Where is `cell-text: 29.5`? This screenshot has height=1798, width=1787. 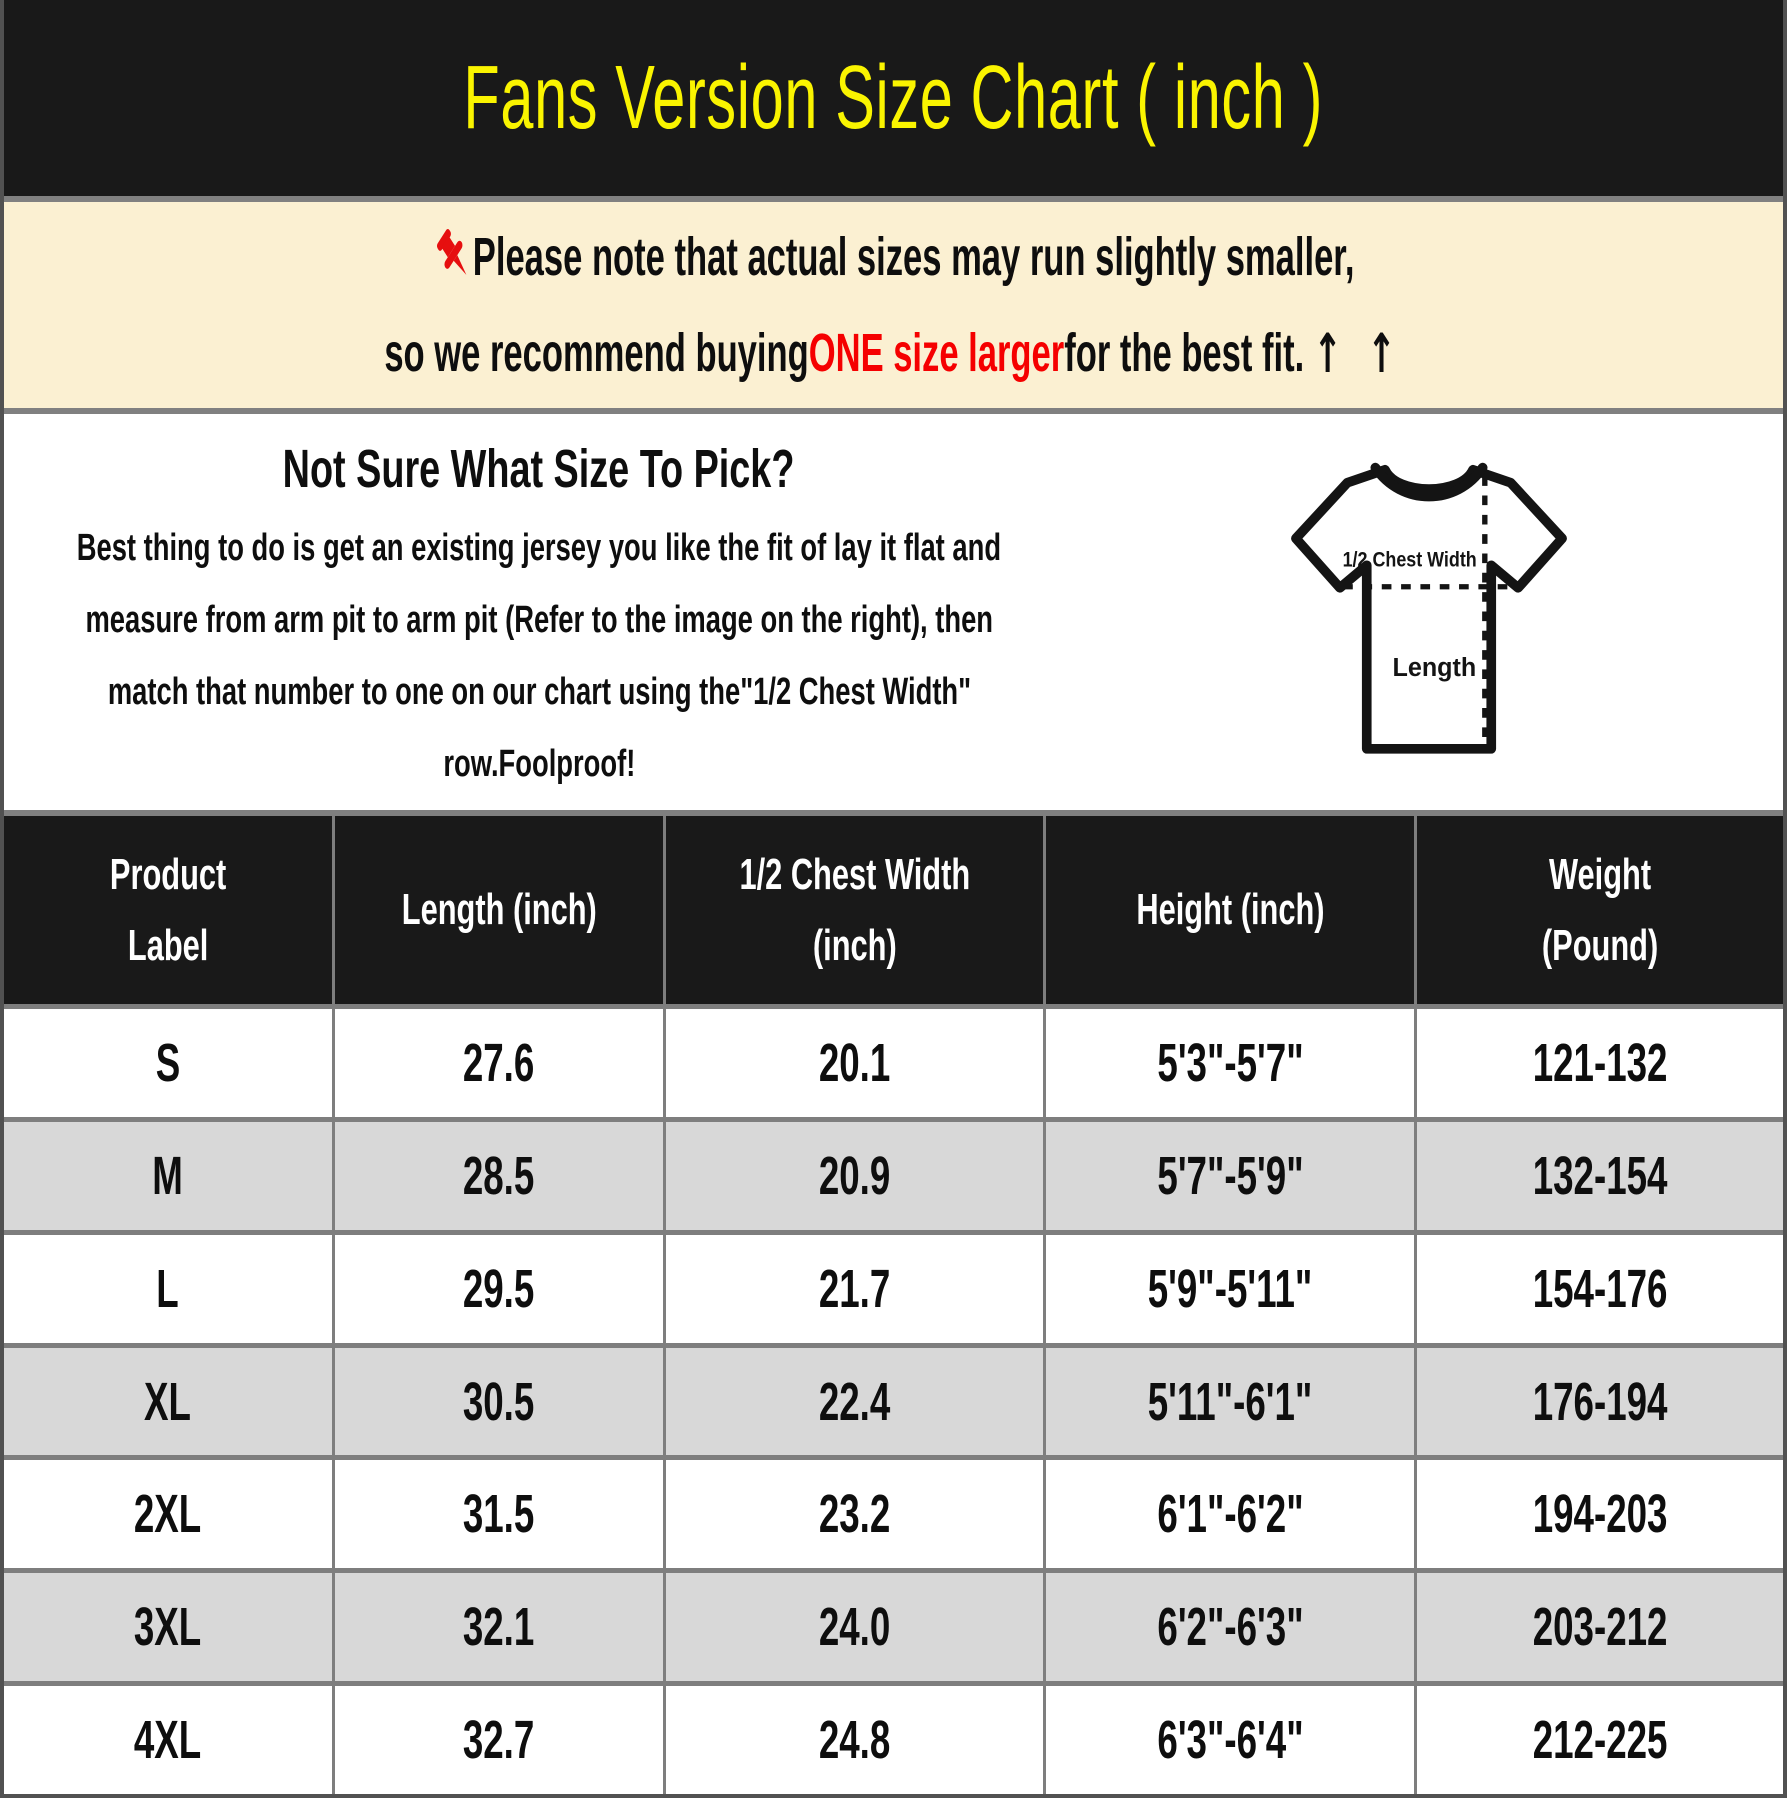
cell-text: 29.5 is located at coordinates (499, 1288).